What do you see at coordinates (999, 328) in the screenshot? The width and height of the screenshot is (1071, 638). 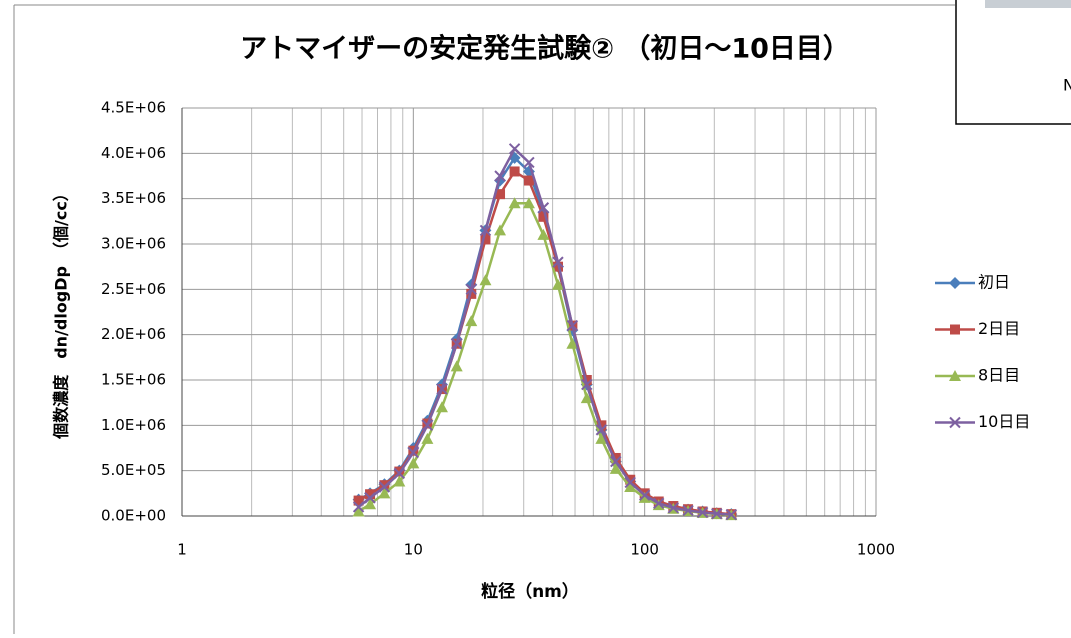 I see `legend-label: 2日目` at bounding box center [999, 328].